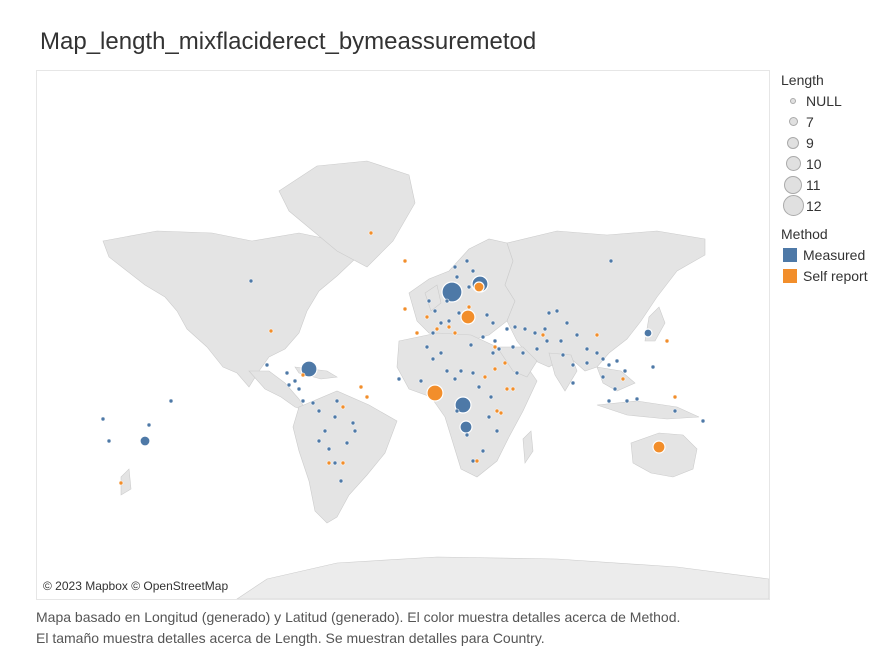  What do you see at coordinates (828, 142) in the screenshot?
I see `legend-size-9: 9` at bounding box center [828, 142].